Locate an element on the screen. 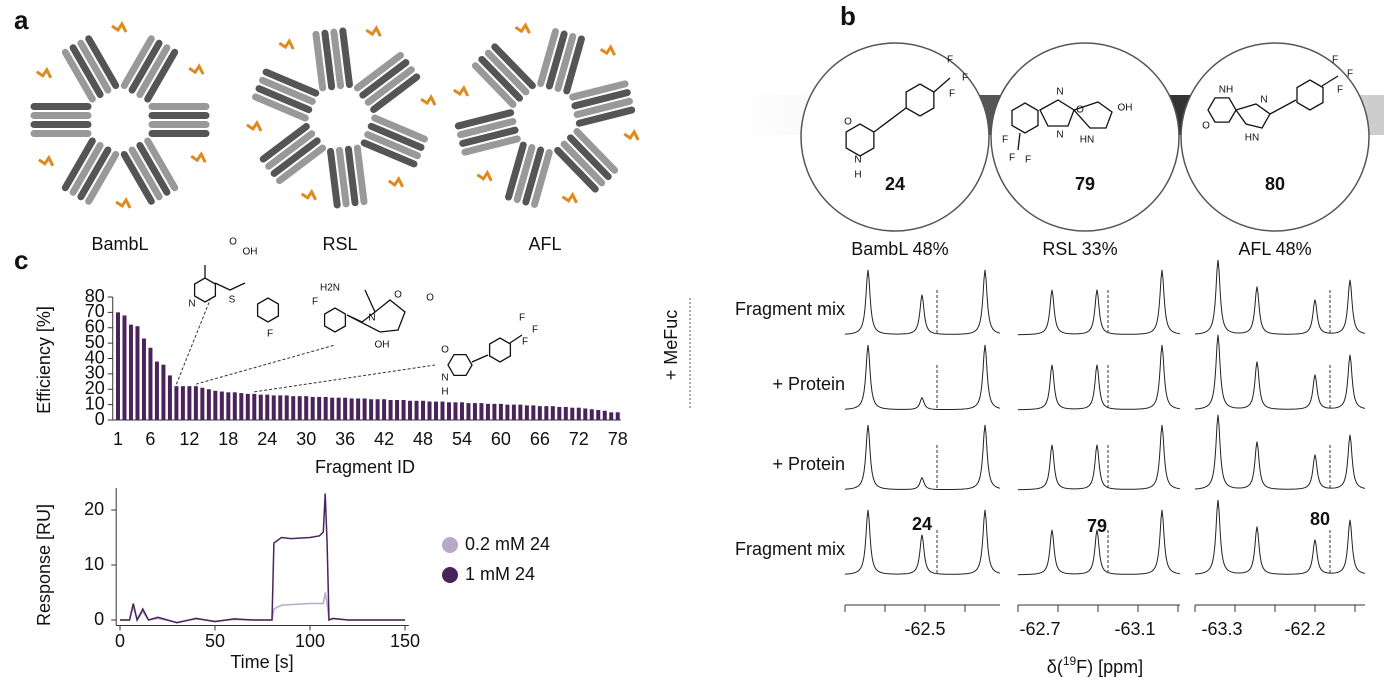 This screenshot has width=1384, height=686. ligand-id: 80 is located at coordinates (1275, 184).